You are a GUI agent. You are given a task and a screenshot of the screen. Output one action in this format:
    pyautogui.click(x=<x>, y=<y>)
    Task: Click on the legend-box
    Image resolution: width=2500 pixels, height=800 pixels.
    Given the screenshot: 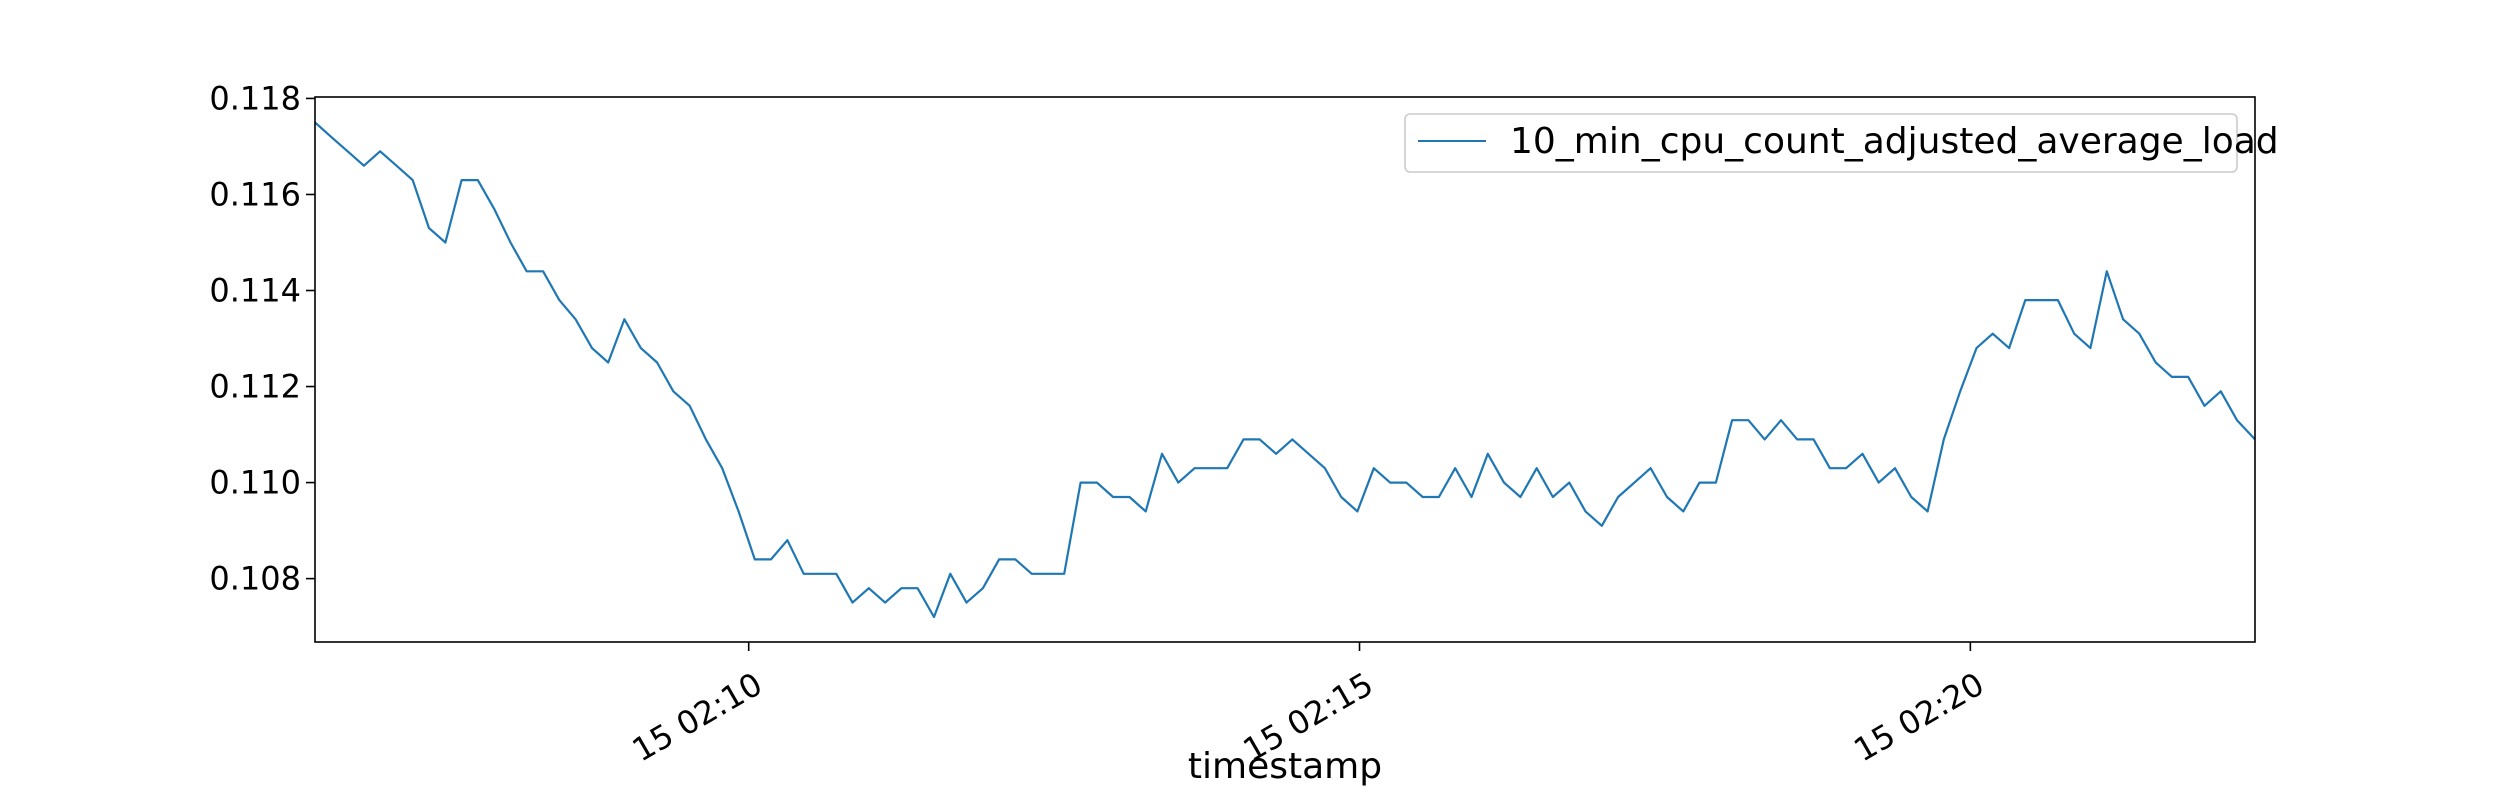 What is the action you would take?
    pyautogui.click(x=1821, y=143)
    